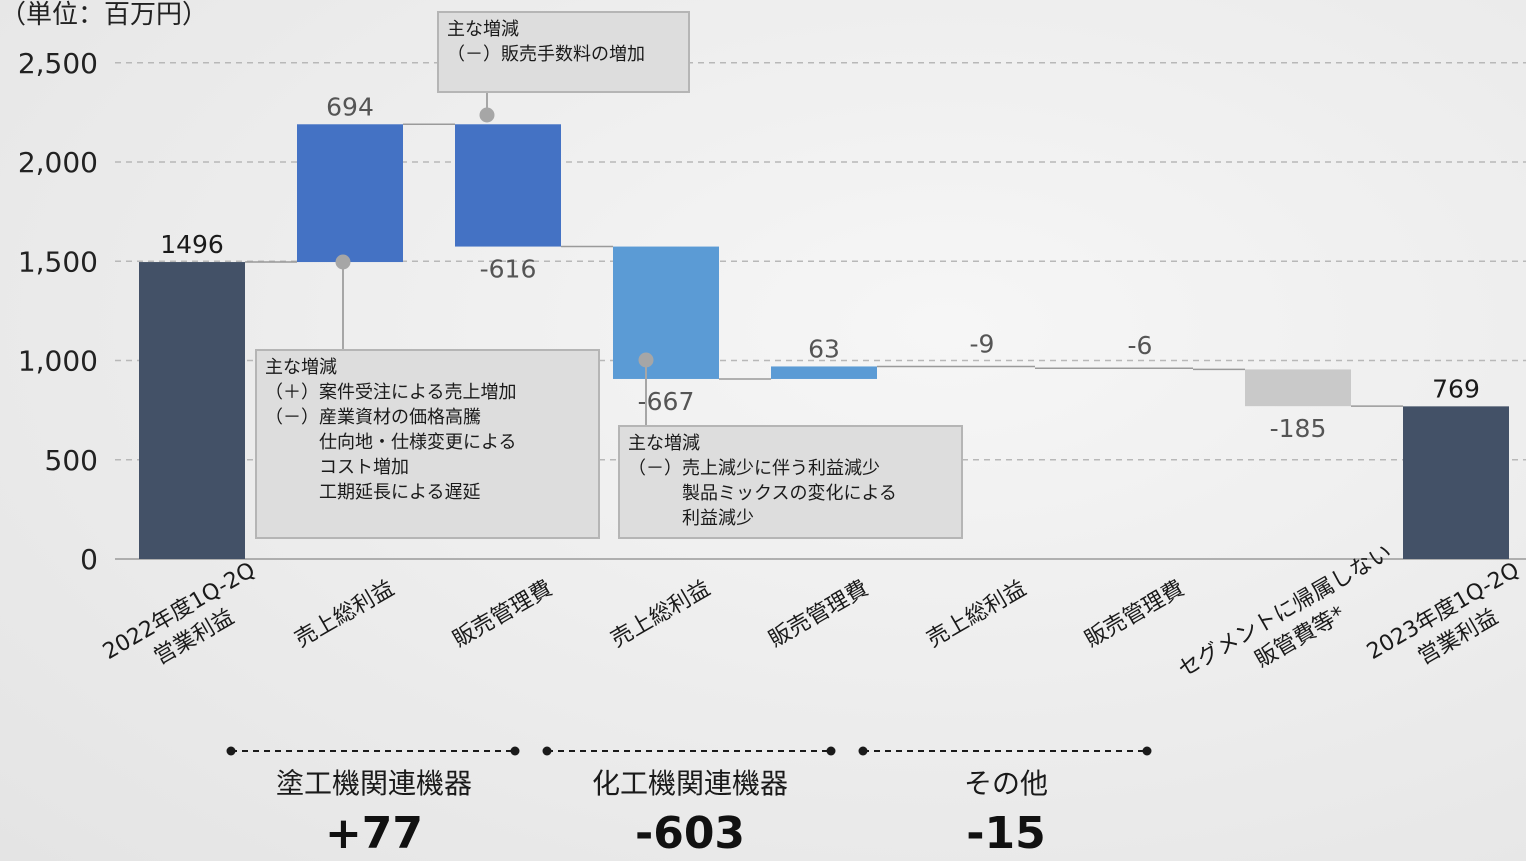 The image size is (1526, 861). Describe the element at coordinates (982, 343) in the screenshot. I see `value-label: -9` at that location.